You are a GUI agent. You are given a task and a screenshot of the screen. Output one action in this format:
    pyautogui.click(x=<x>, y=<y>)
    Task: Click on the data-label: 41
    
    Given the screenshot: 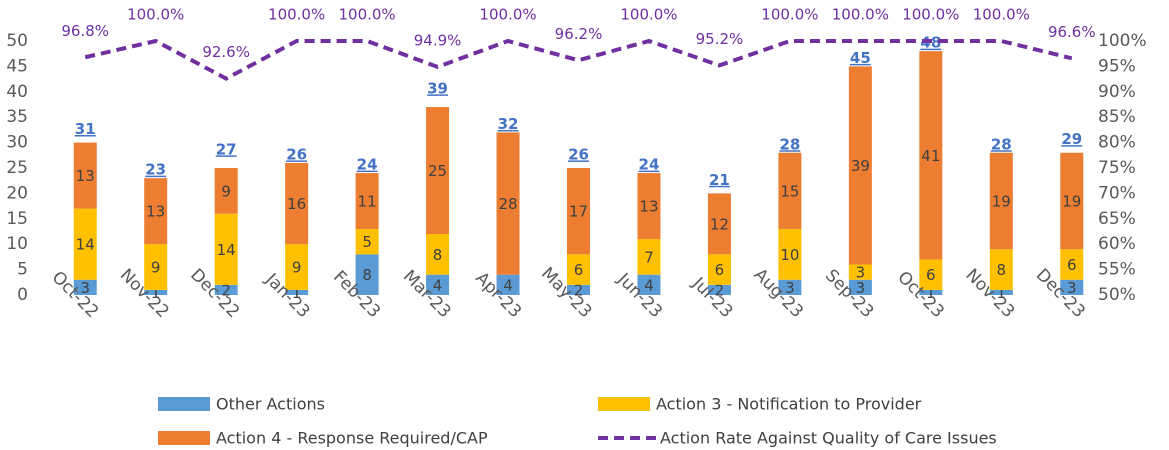 What is the action you would take?
    pyautogui.click(x=930, y=156)
    